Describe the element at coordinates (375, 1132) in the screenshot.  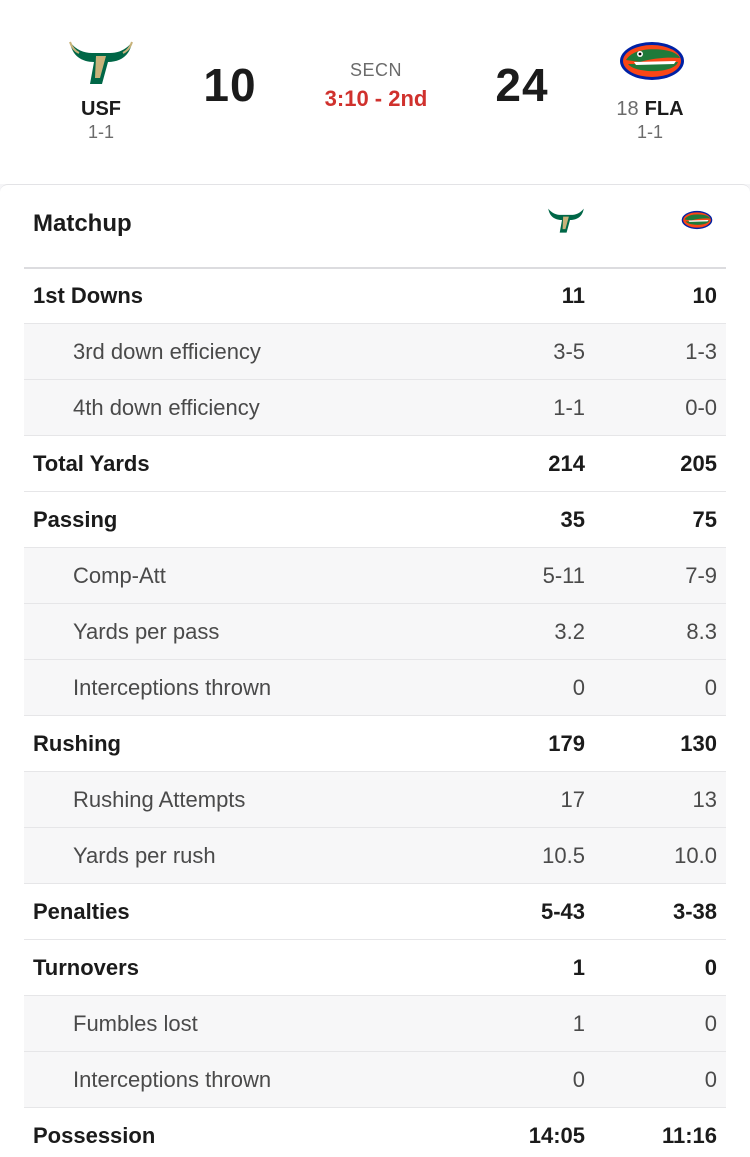
I see `stat-row-possession: Possession 14:05 11:16` at that location.